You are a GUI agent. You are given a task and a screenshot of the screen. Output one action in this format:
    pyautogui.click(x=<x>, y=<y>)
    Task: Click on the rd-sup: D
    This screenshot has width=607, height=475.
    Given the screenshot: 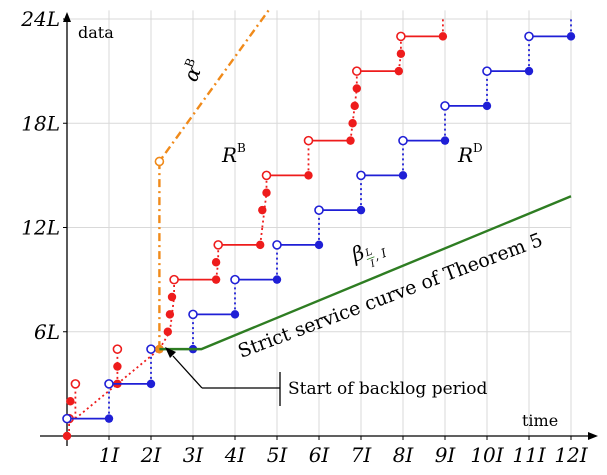 What is the action you would take?
    pyautogui.click(x=478, y=148)
    